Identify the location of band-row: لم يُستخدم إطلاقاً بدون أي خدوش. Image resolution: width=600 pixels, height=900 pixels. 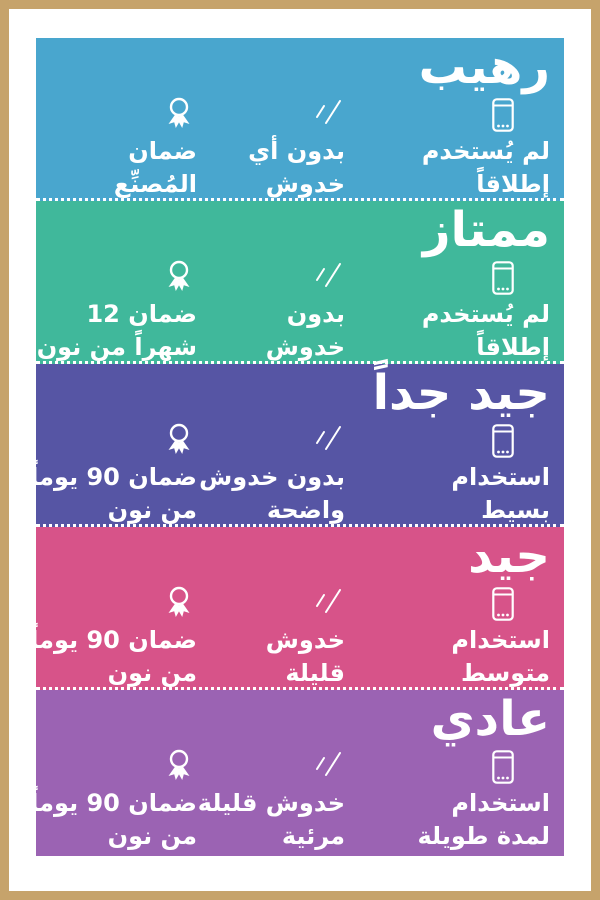
(293, 148).